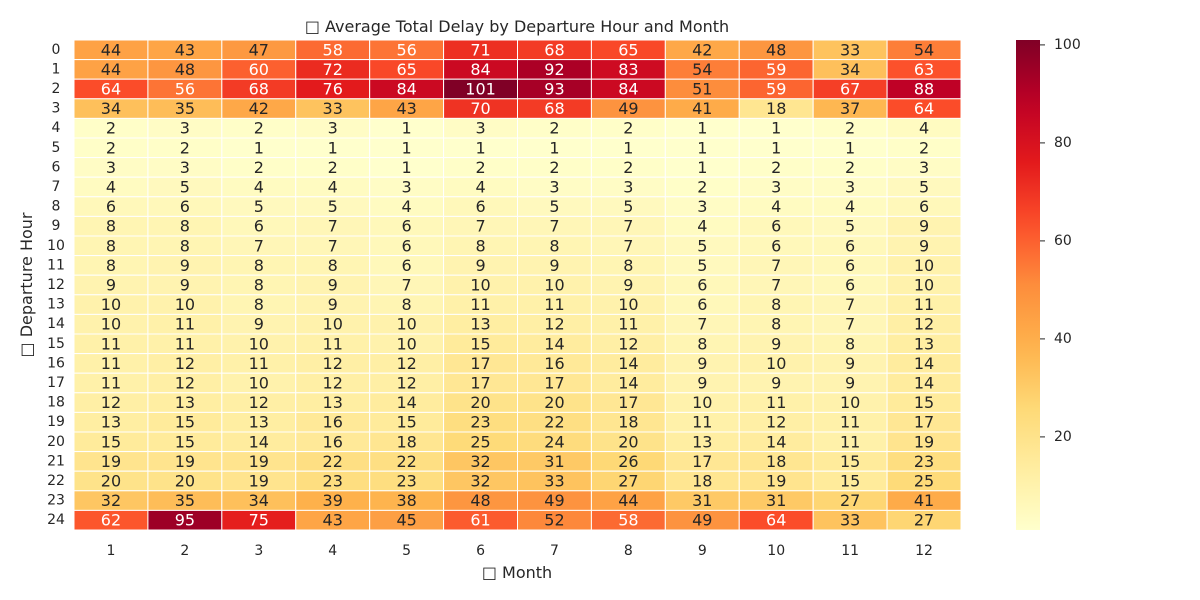  Describe the element at coordinates (776, 461) in the screenshot. I see `cell-value-label: 18` at that location.